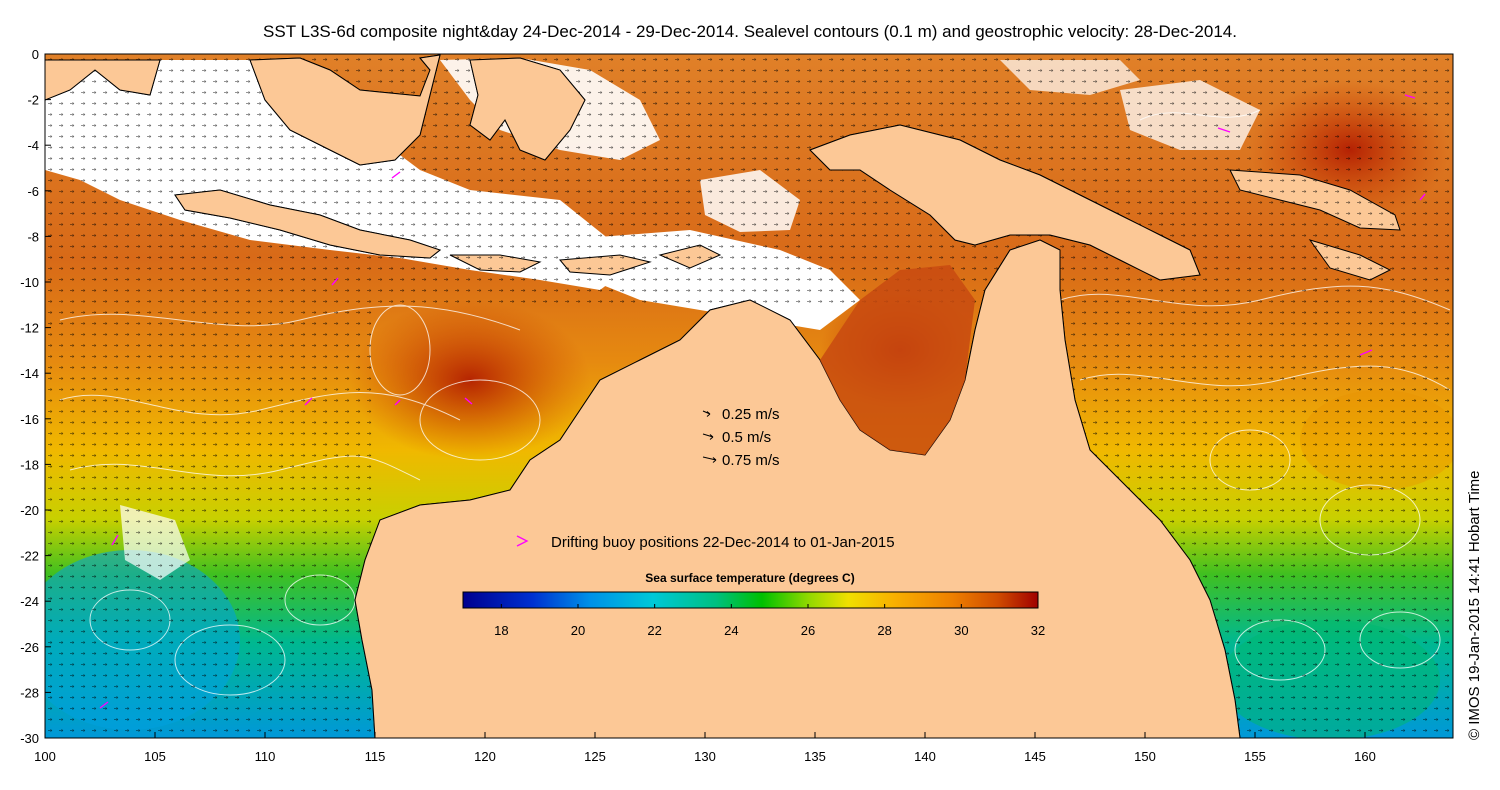 Image resolution: width=1500 pixels, height=790 pixels. What do you see at coordinates (749, 578) in the screenshot?
I see `colorbar-title: Sea surface temperature (degrees C)` at bounding box center [749, 578].